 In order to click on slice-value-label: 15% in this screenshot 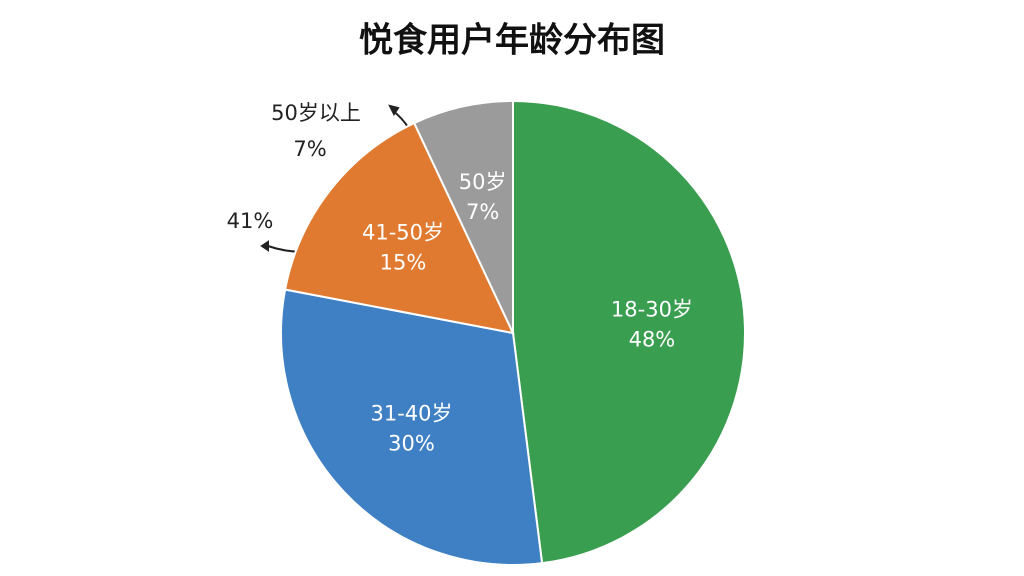, I will do `click(403, 263)`.